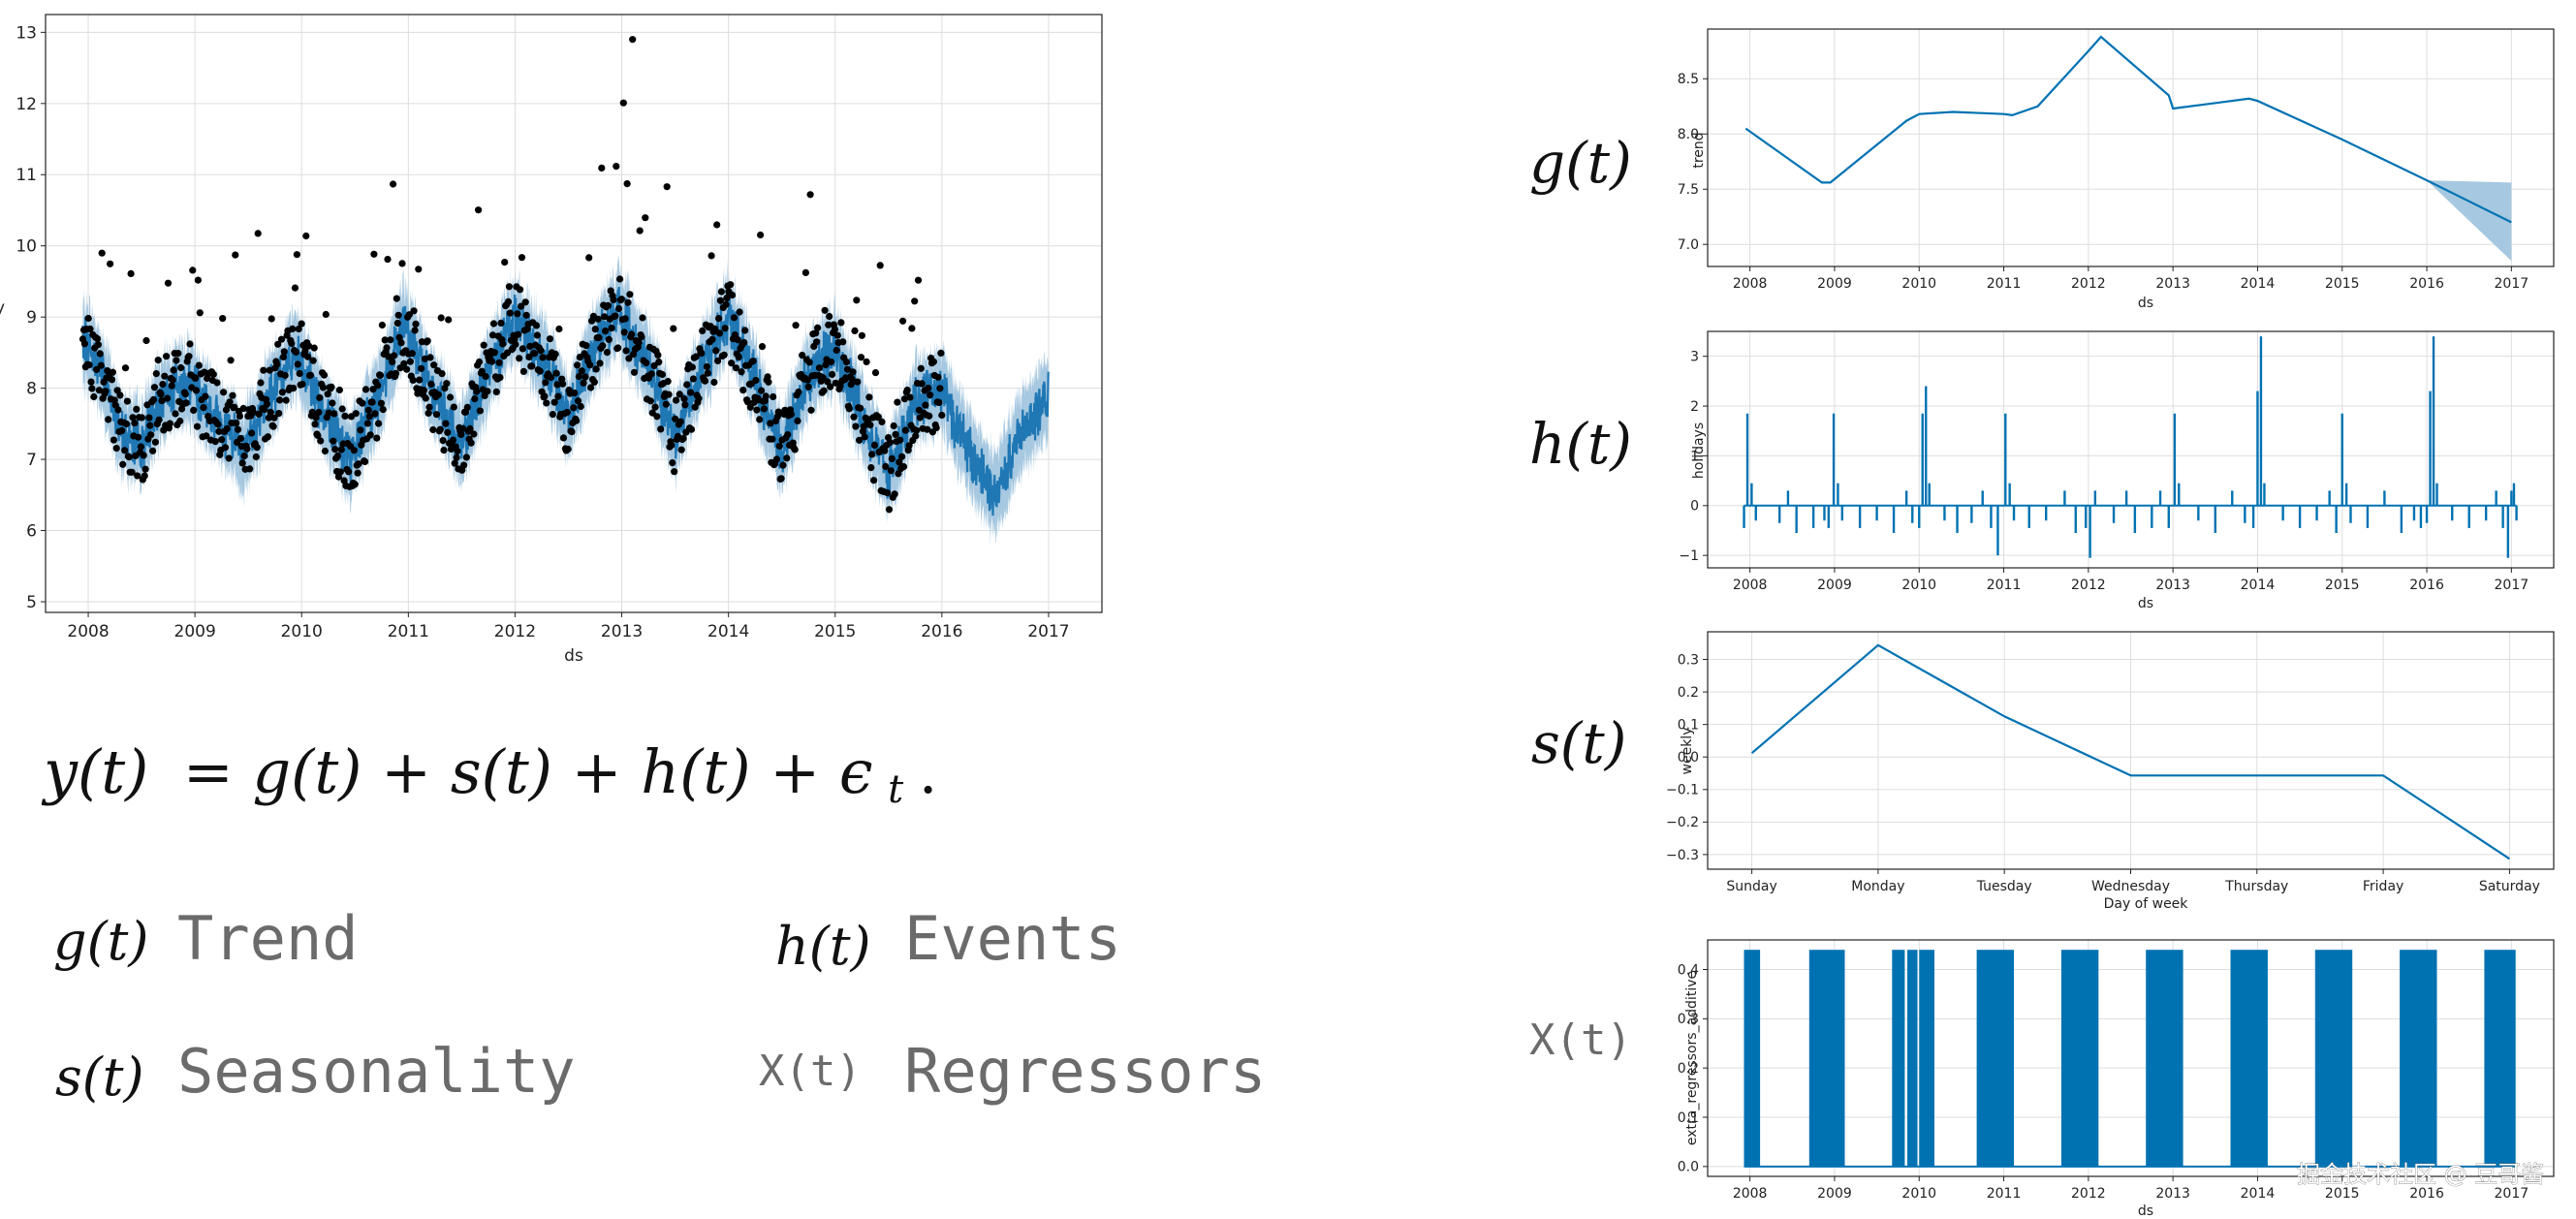 The width and height of the screenshot is (2576, 1219). Describe the element at coordinates (1085, 1071) in the screenshot. I see `legend-label-regressors: Regressors` at that location.